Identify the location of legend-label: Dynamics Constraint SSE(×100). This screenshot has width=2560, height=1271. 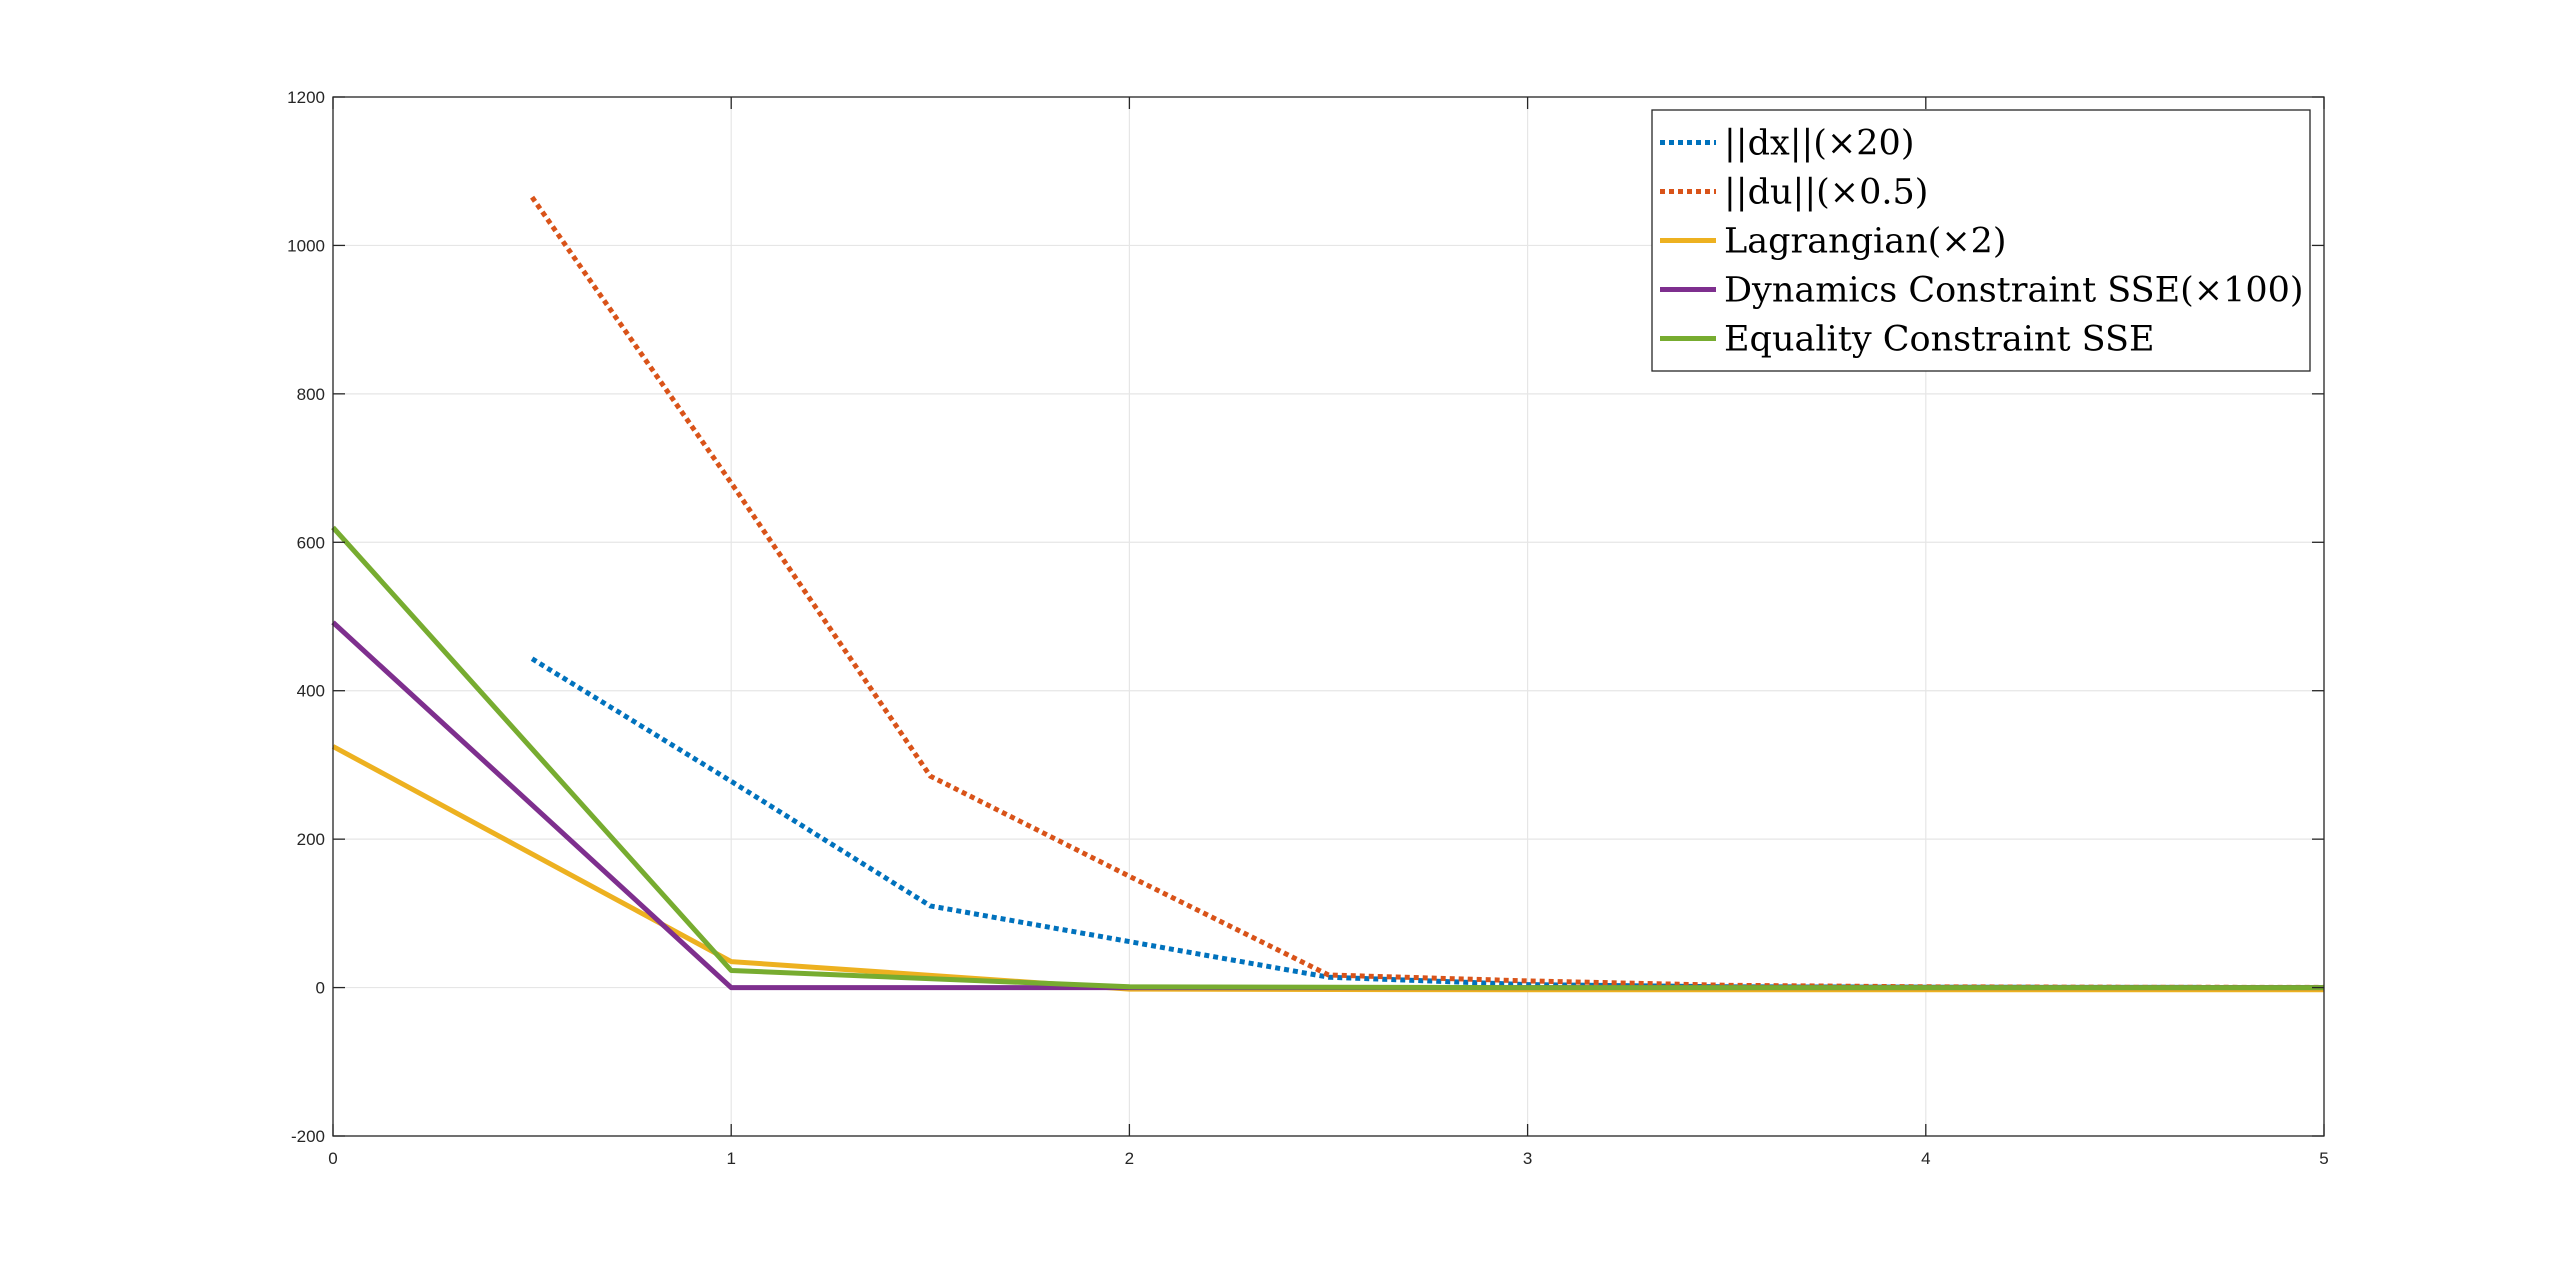
(2014, 291).